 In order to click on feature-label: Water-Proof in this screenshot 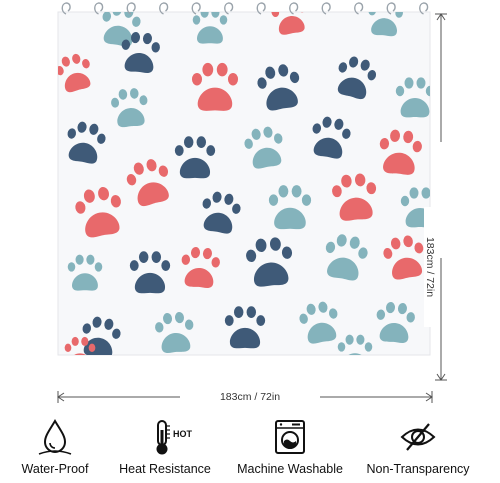, I will do `click(55, 469)`.